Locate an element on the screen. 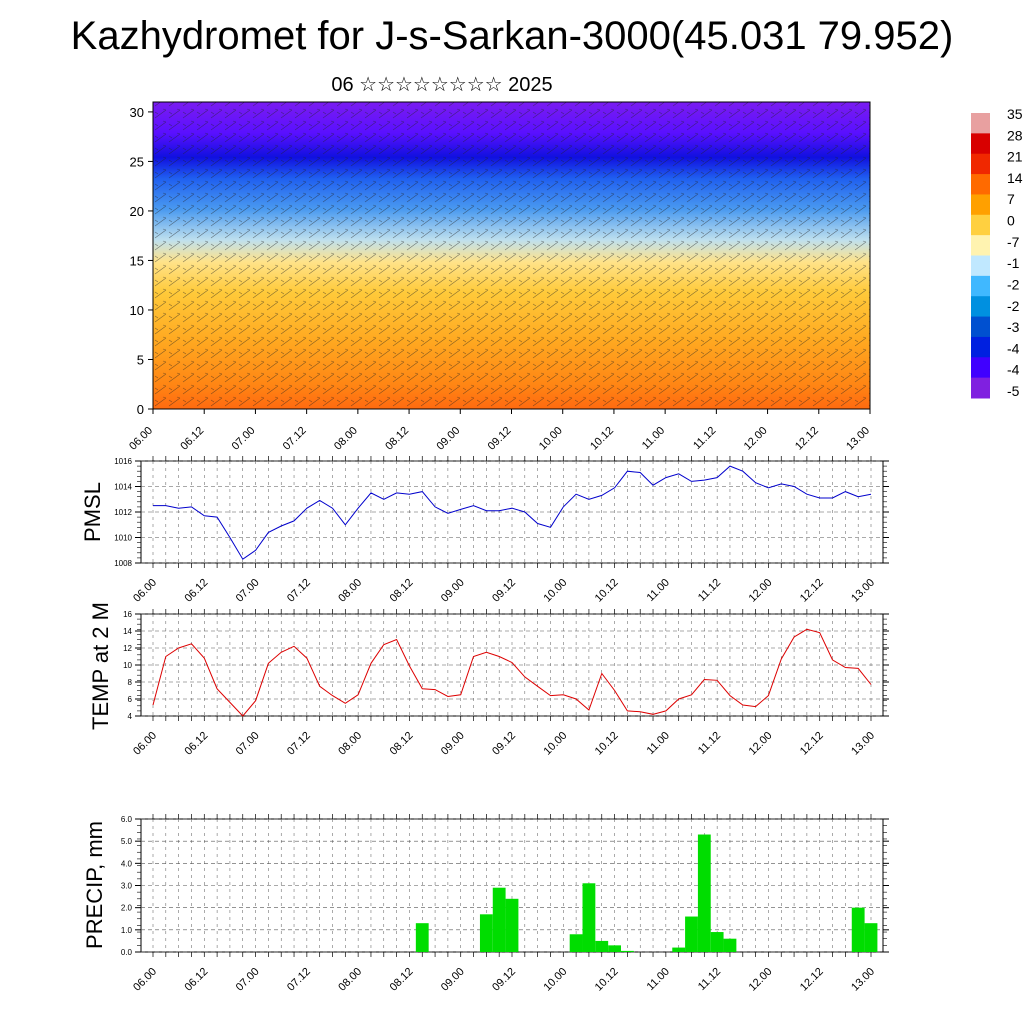 Image resolution: width=1024 pixels, height=1024 pixels. y-tick-label: 1.0 is located at coordinates (127, 930).